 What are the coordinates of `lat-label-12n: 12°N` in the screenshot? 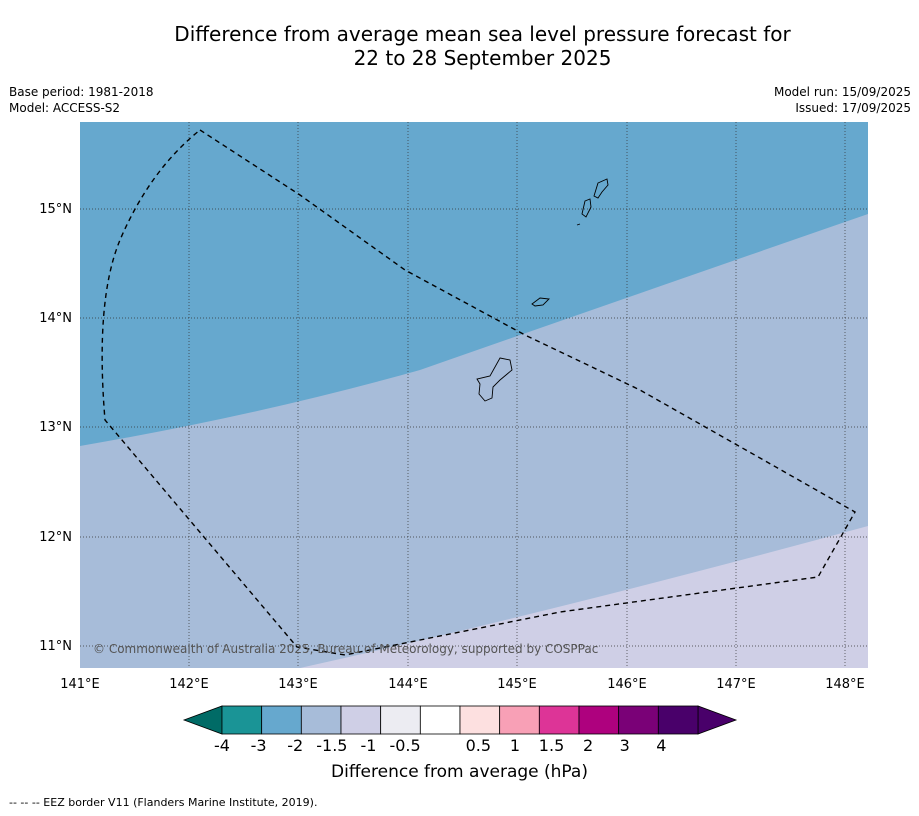 It's located at (55, 537).